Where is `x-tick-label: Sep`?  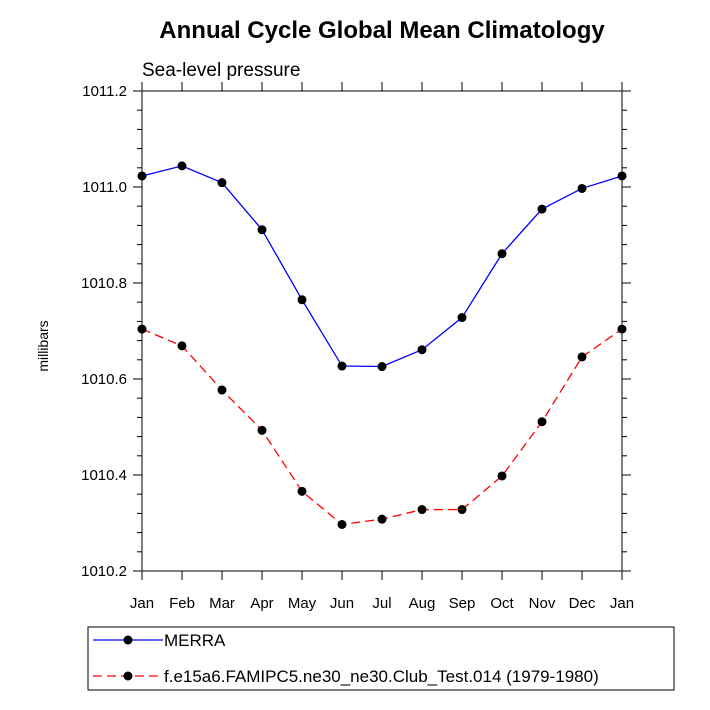 x-tick-label: Sep is located at coordinates (462, 603).